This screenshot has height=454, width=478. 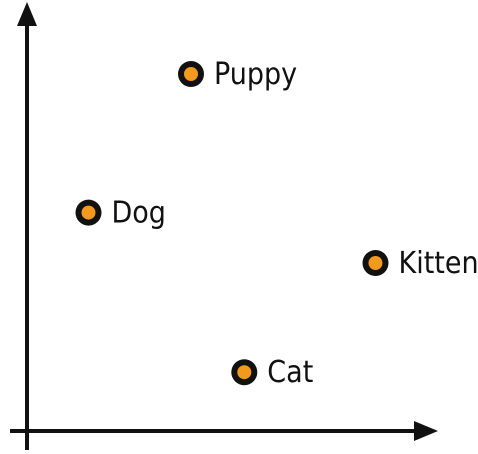 What do you see at coordinates (139, 213) in the screenshot?
I see `point-label: Dog` at bounding box center [139, 213].